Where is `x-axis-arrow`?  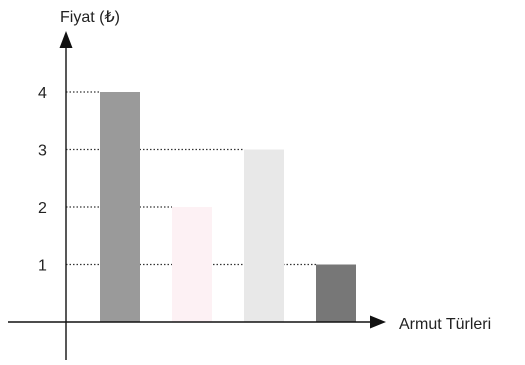
x-axis-arrow is located at coordinates (378, 322).